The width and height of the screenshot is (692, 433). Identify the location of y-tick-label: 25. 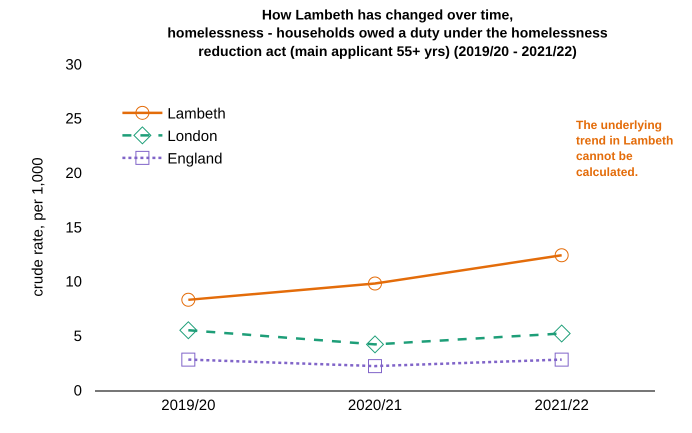
(73, 119).